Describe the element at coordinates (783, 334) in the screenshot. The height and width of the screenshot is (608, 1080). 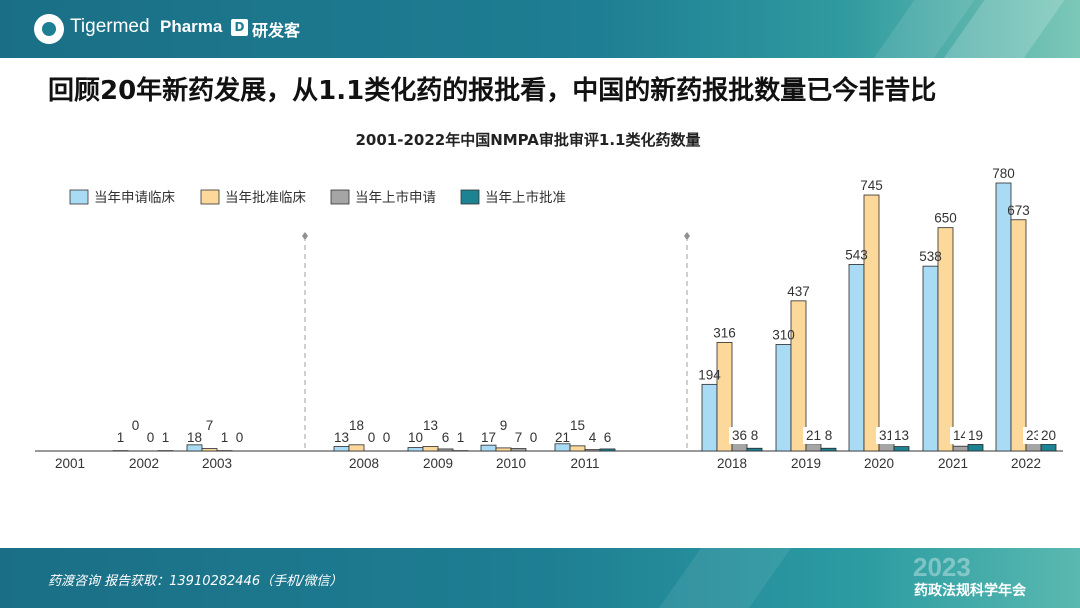
I see `data-label: 310` at that location.